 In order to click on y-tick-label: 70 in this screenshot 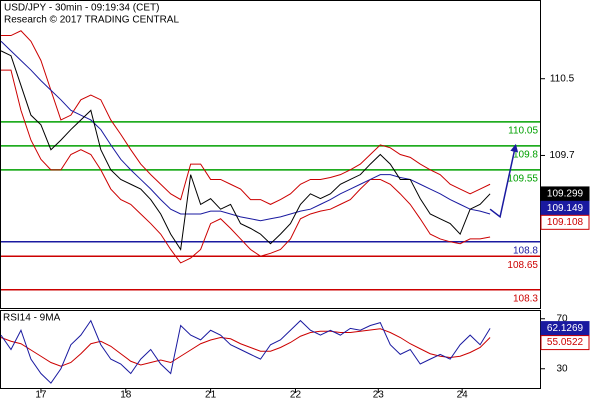, I will do `click(562, 318)`.